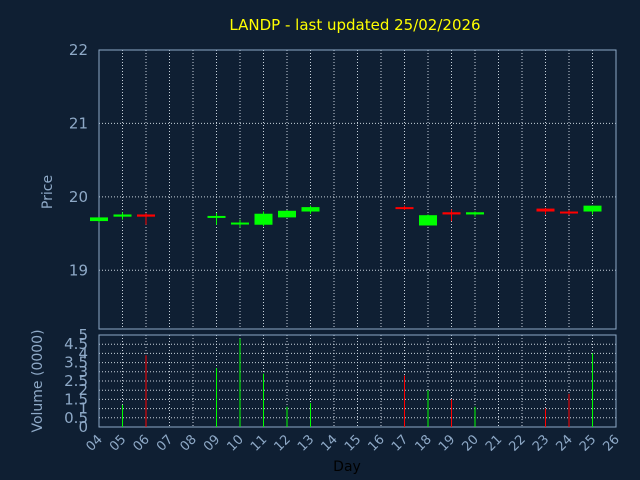 This screenshot has width=640, height=480. What do you see at coordinates (38, 380) in the screenshot?
I see `volume-y-axis-label: Volume (0000)` at bounding box center [38, 380].